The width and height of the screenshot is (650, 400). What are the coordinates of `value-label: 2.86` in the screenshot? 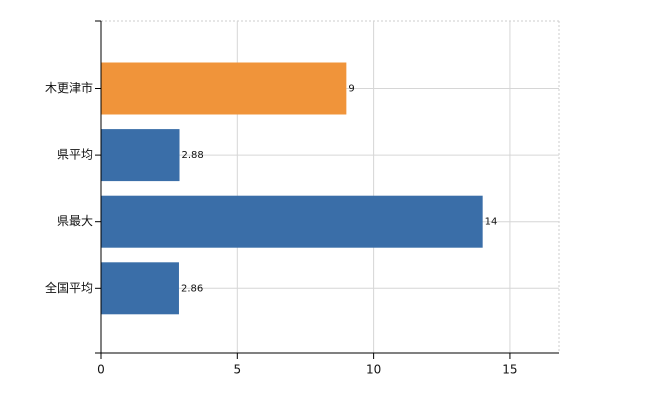 It's located at (192, 288).